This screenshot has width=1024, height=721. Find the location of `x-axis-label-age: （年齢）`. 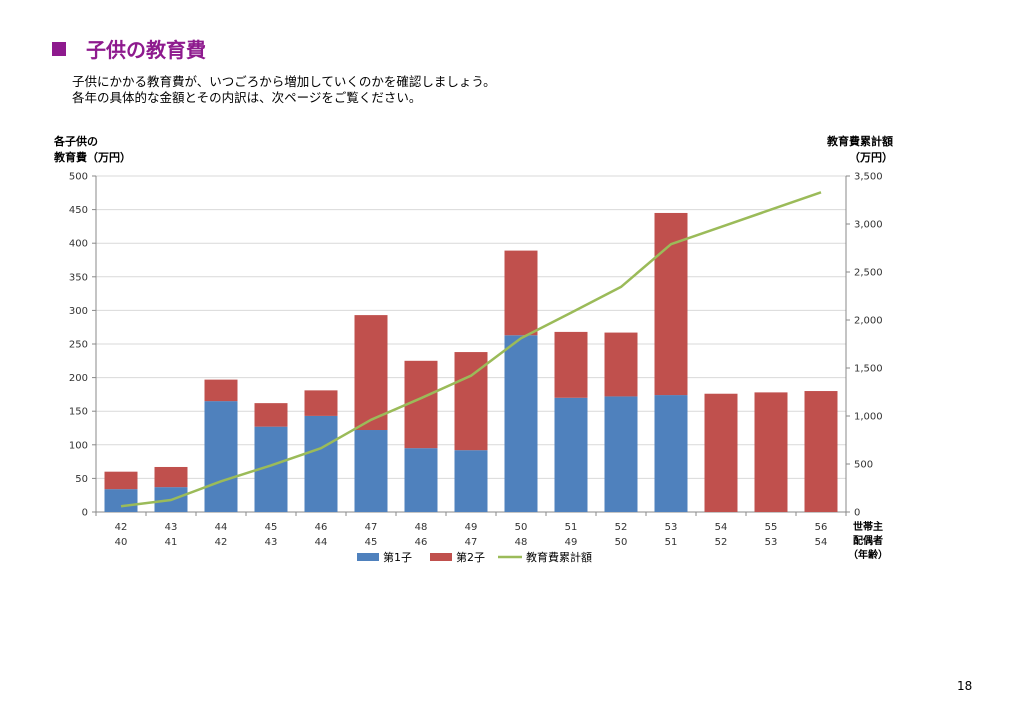

x-axis-label-age: （年齢） is located at coordinates (868, 554).